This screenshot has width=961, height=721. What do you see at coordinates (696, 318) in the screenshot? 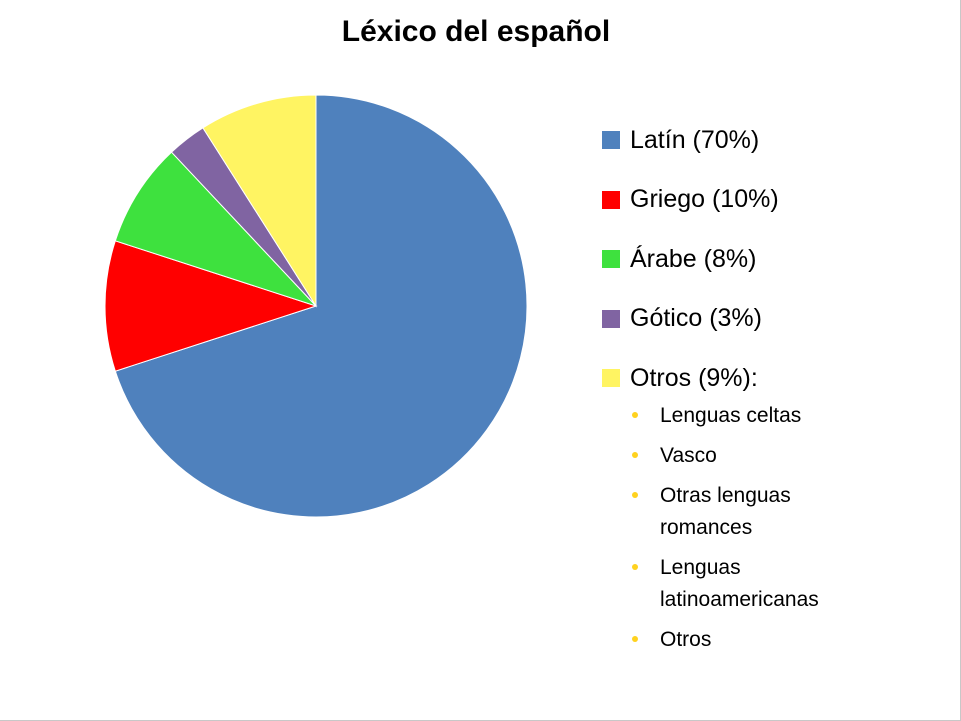
I see `legend-label: Gótico (3%)` at bounding box center [696, 318].